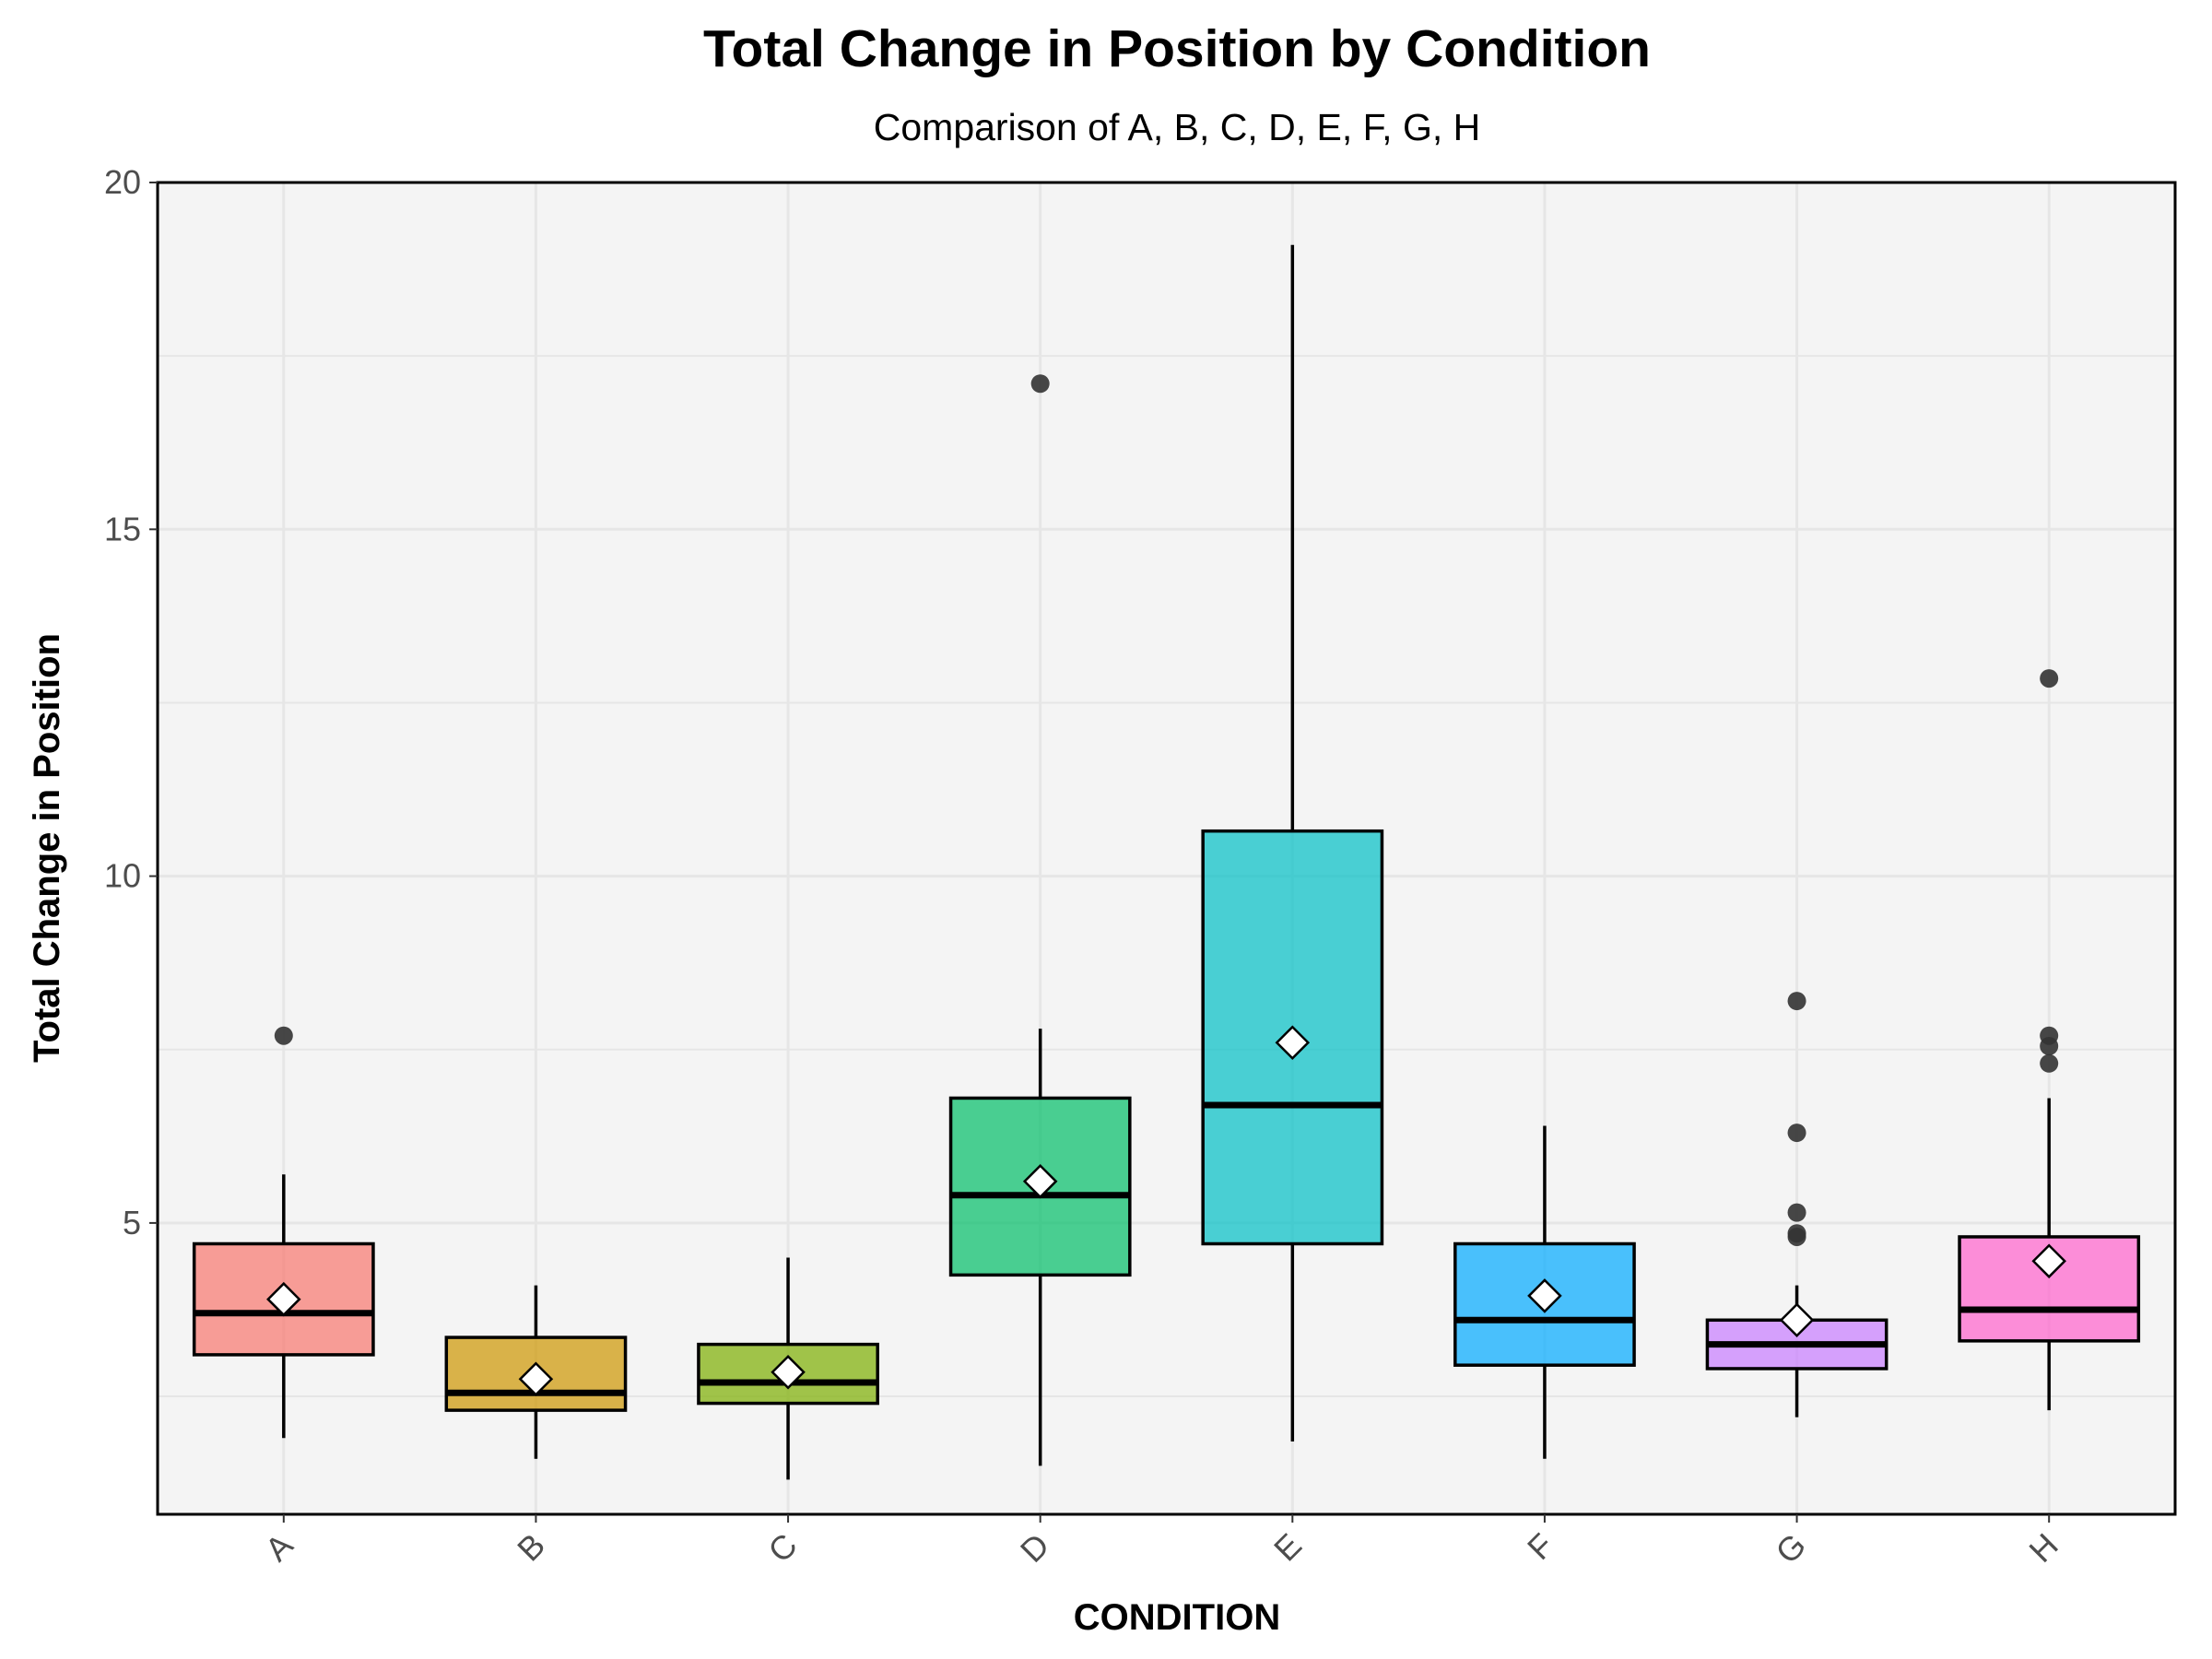 The image size is (2212, 1659). Describe the element at coordinates (122, 182) in the screenshot. I see `y-tick-label: 20` at that location.